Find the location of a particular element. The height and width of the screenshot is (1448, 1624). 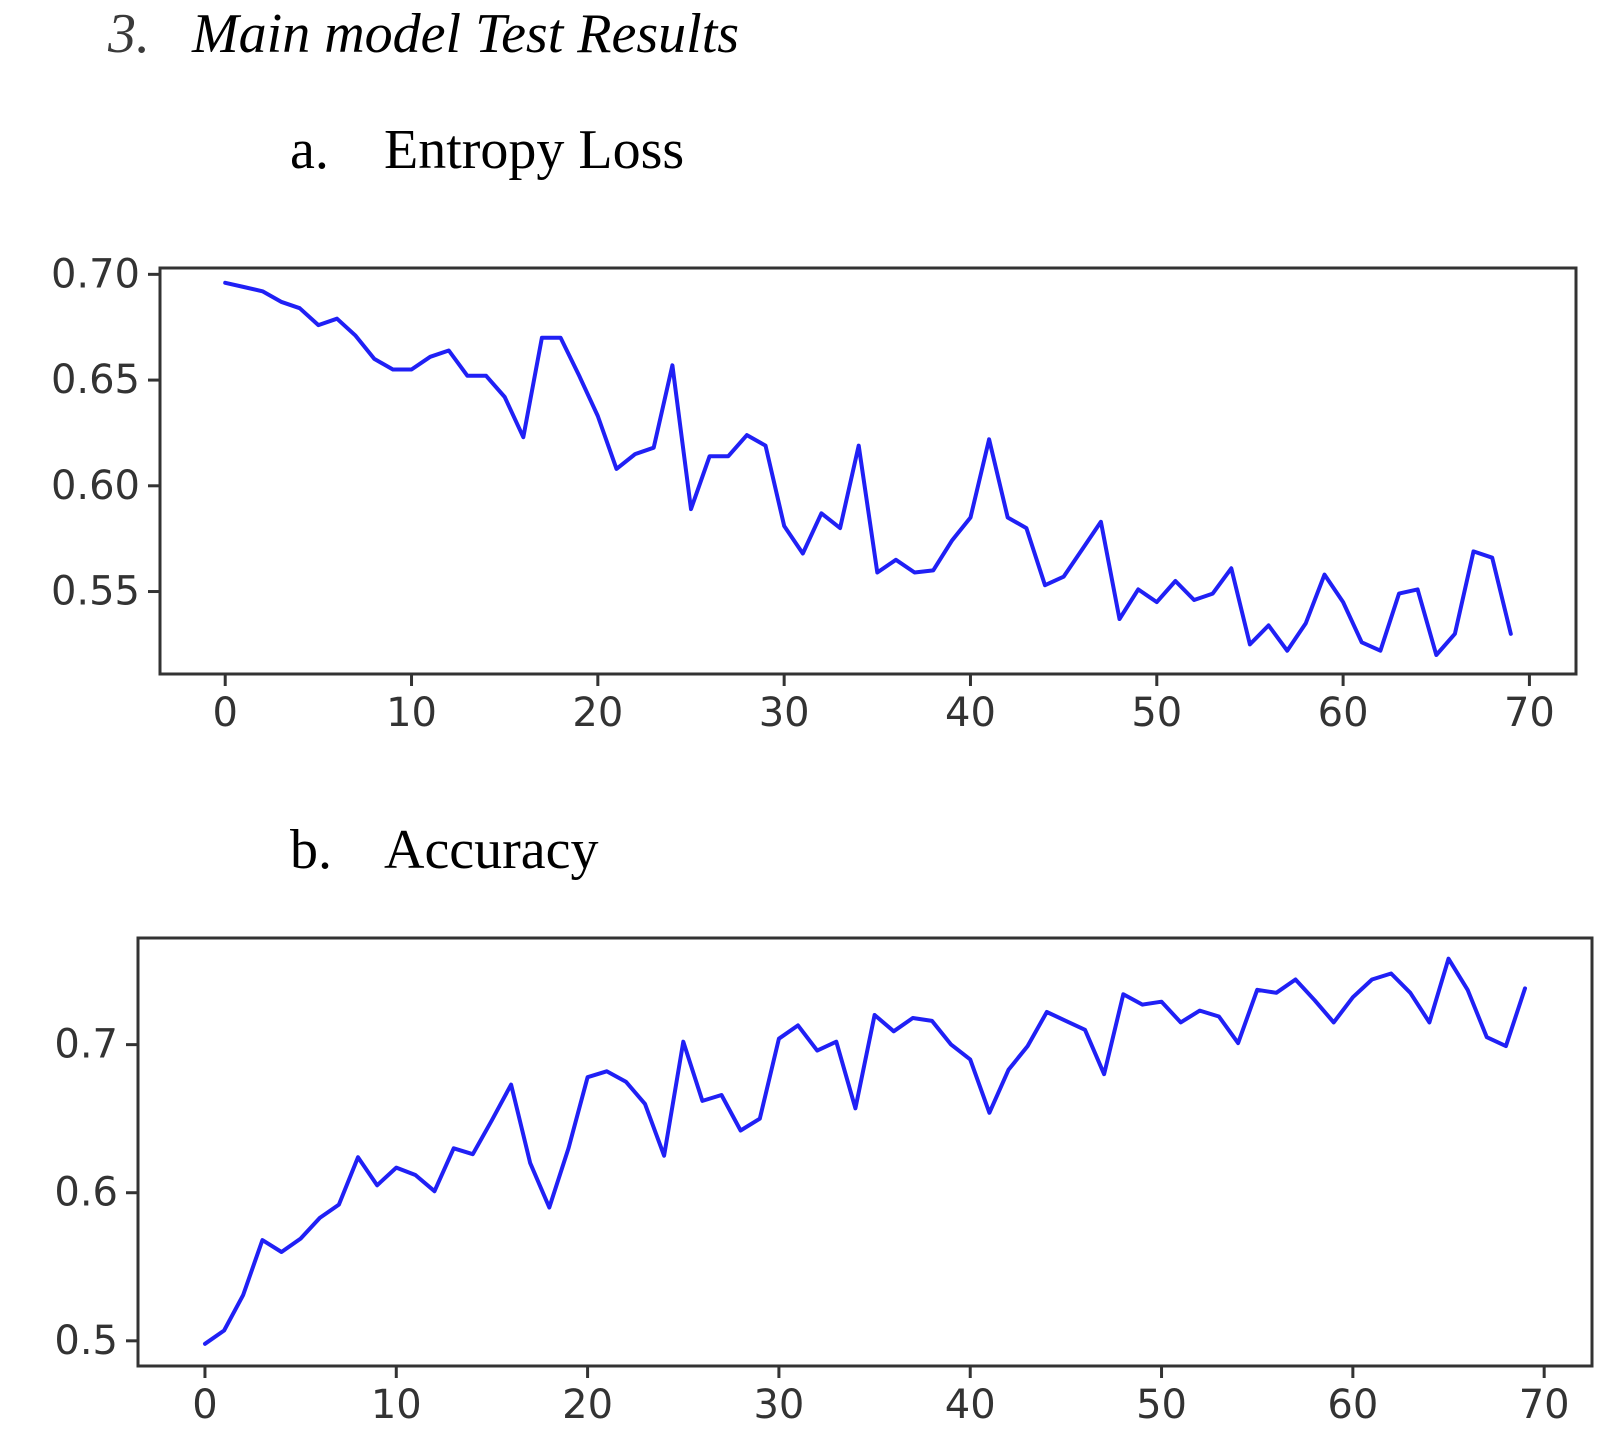

y-axis: 0.5 0.6 0.7 is located at coordinates (96, 1193).